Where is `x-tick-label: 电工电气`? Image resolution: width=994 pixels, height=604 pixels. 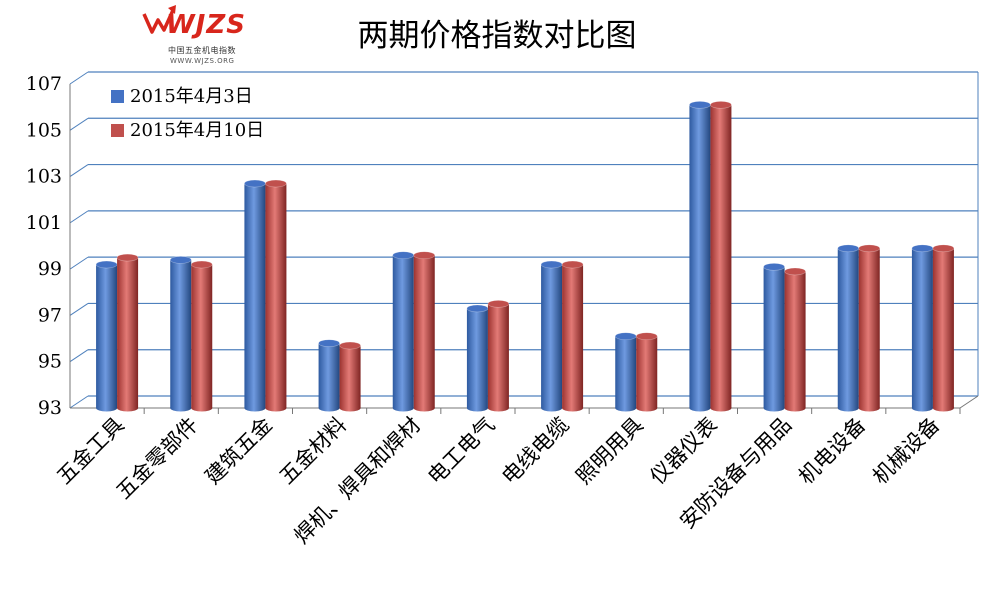
x-tick-label: 电工电气 is located at coordinates (461, 451).